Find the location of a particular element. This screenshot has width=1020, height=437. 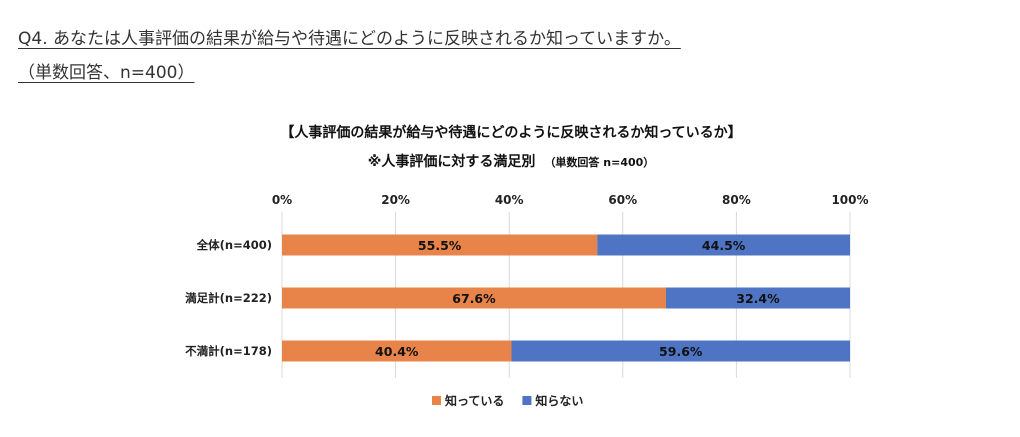

data-label: 59.6% is located at coordinates (681, 351).